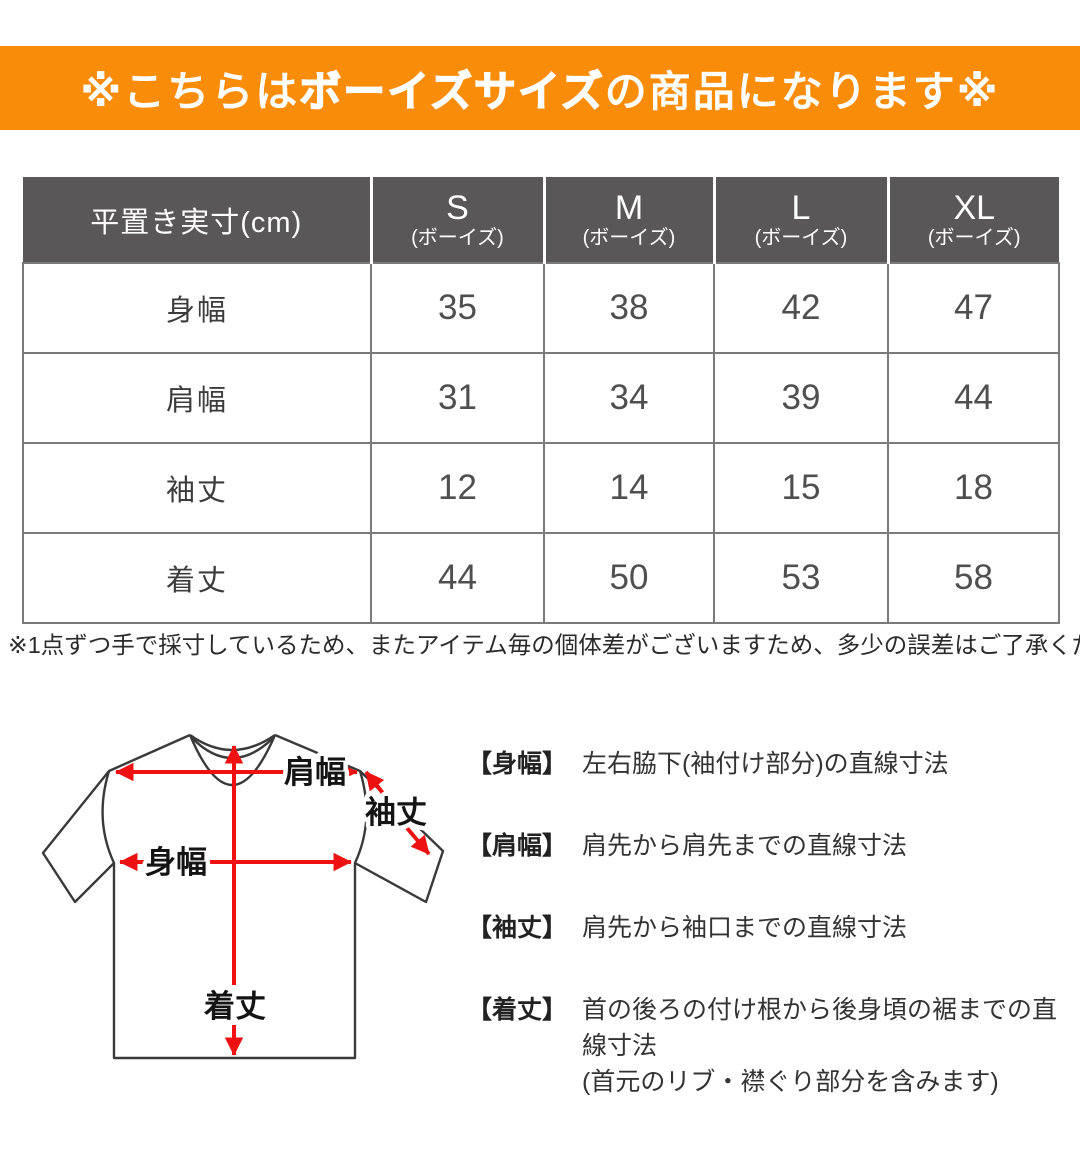 This screenshot has height=1152, width=1080. What do you see at coordinates (801, 237) in the screenshot?
I see `size-l-note: (ボーイズ)` at bounding box center [801, 237].